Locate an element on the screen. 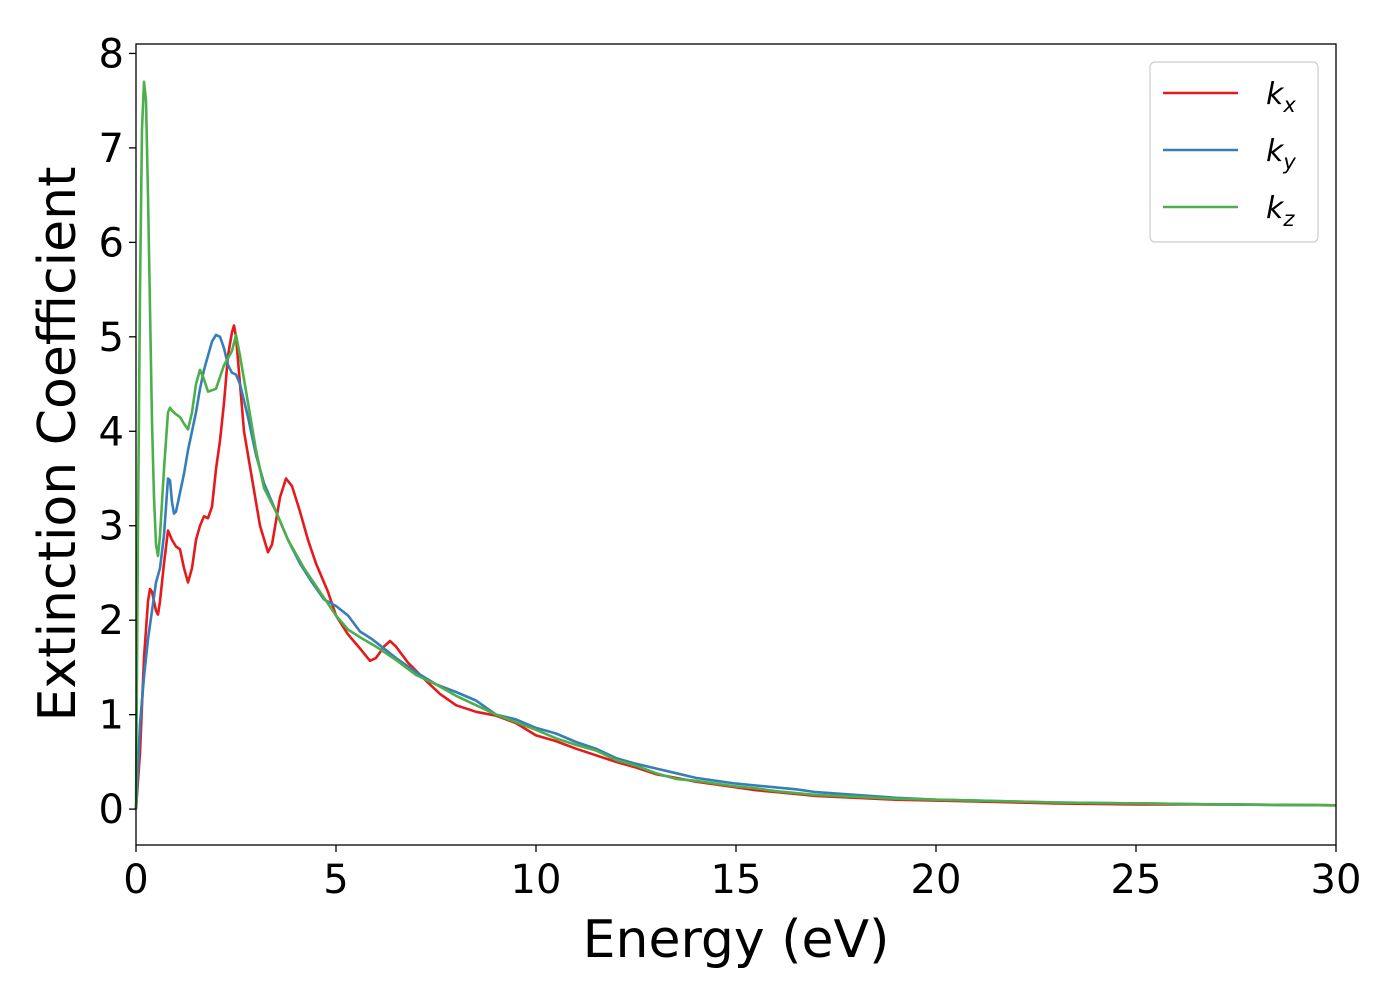 This screenshot has width=1400, height=1004. x-tick-label: 30 is located at coordinates (1336, 880).